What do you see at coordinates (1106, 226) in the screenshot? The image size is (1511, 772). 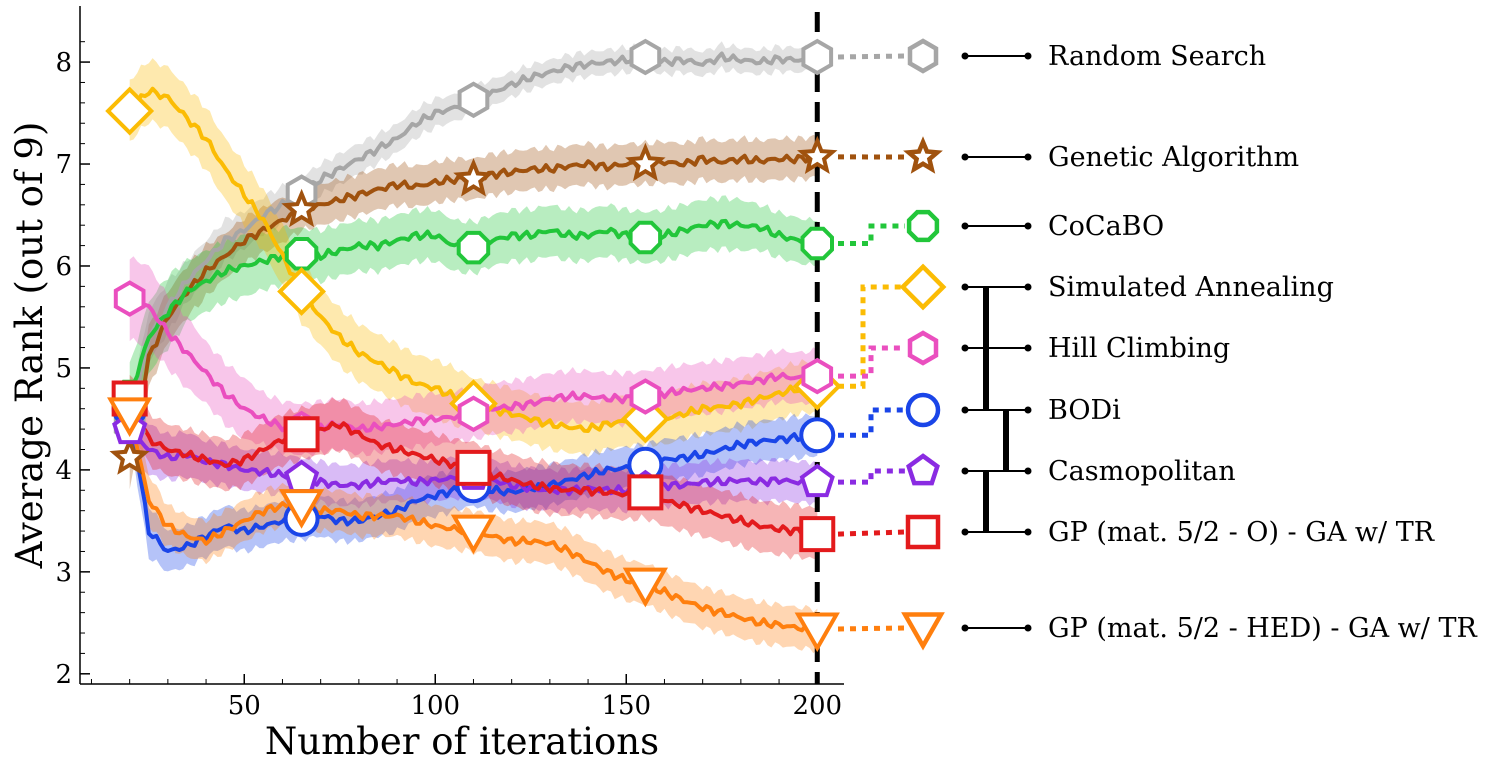 I see `legend-label: CoCaBO` at bounding box center [1106, 226].